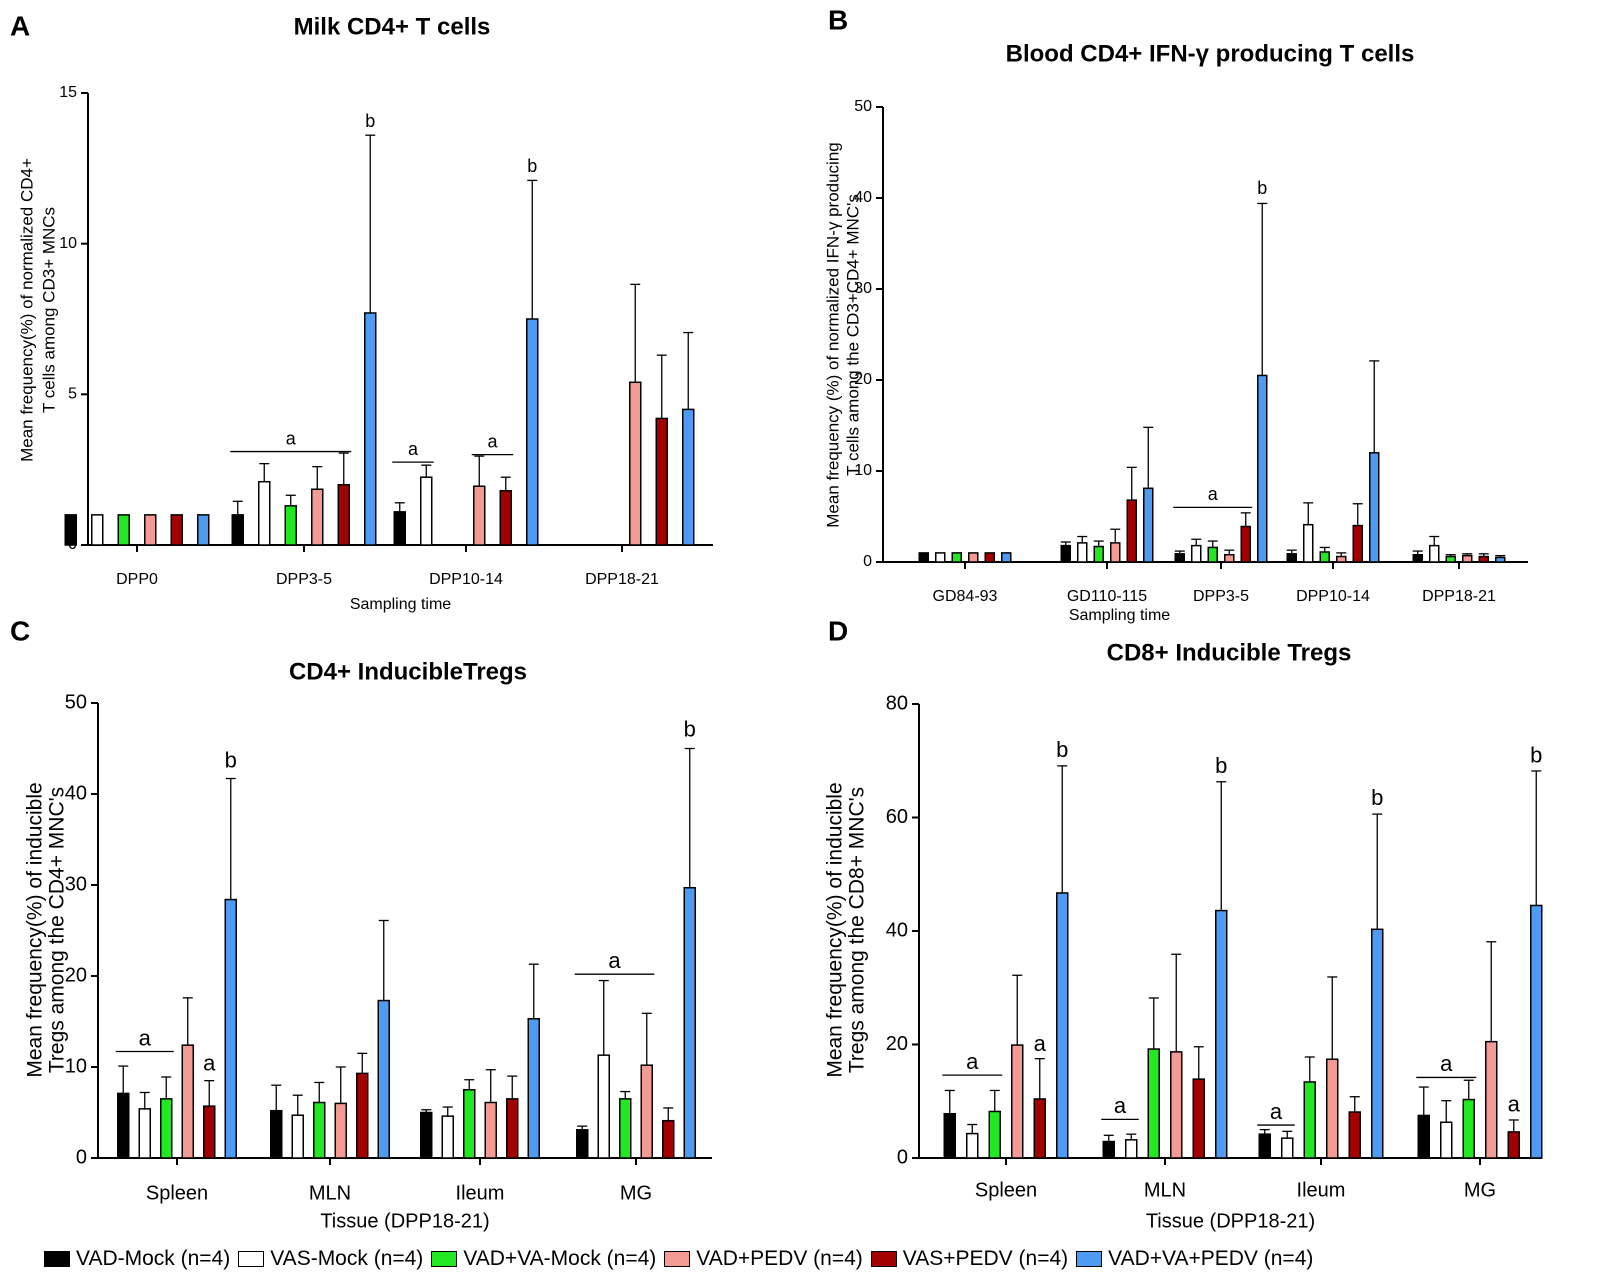 The height and width of the screenshot is (1277, 1607). I want to click on y-axis-label: Tregs among the CD4+ MNC's, so click(57, 930).